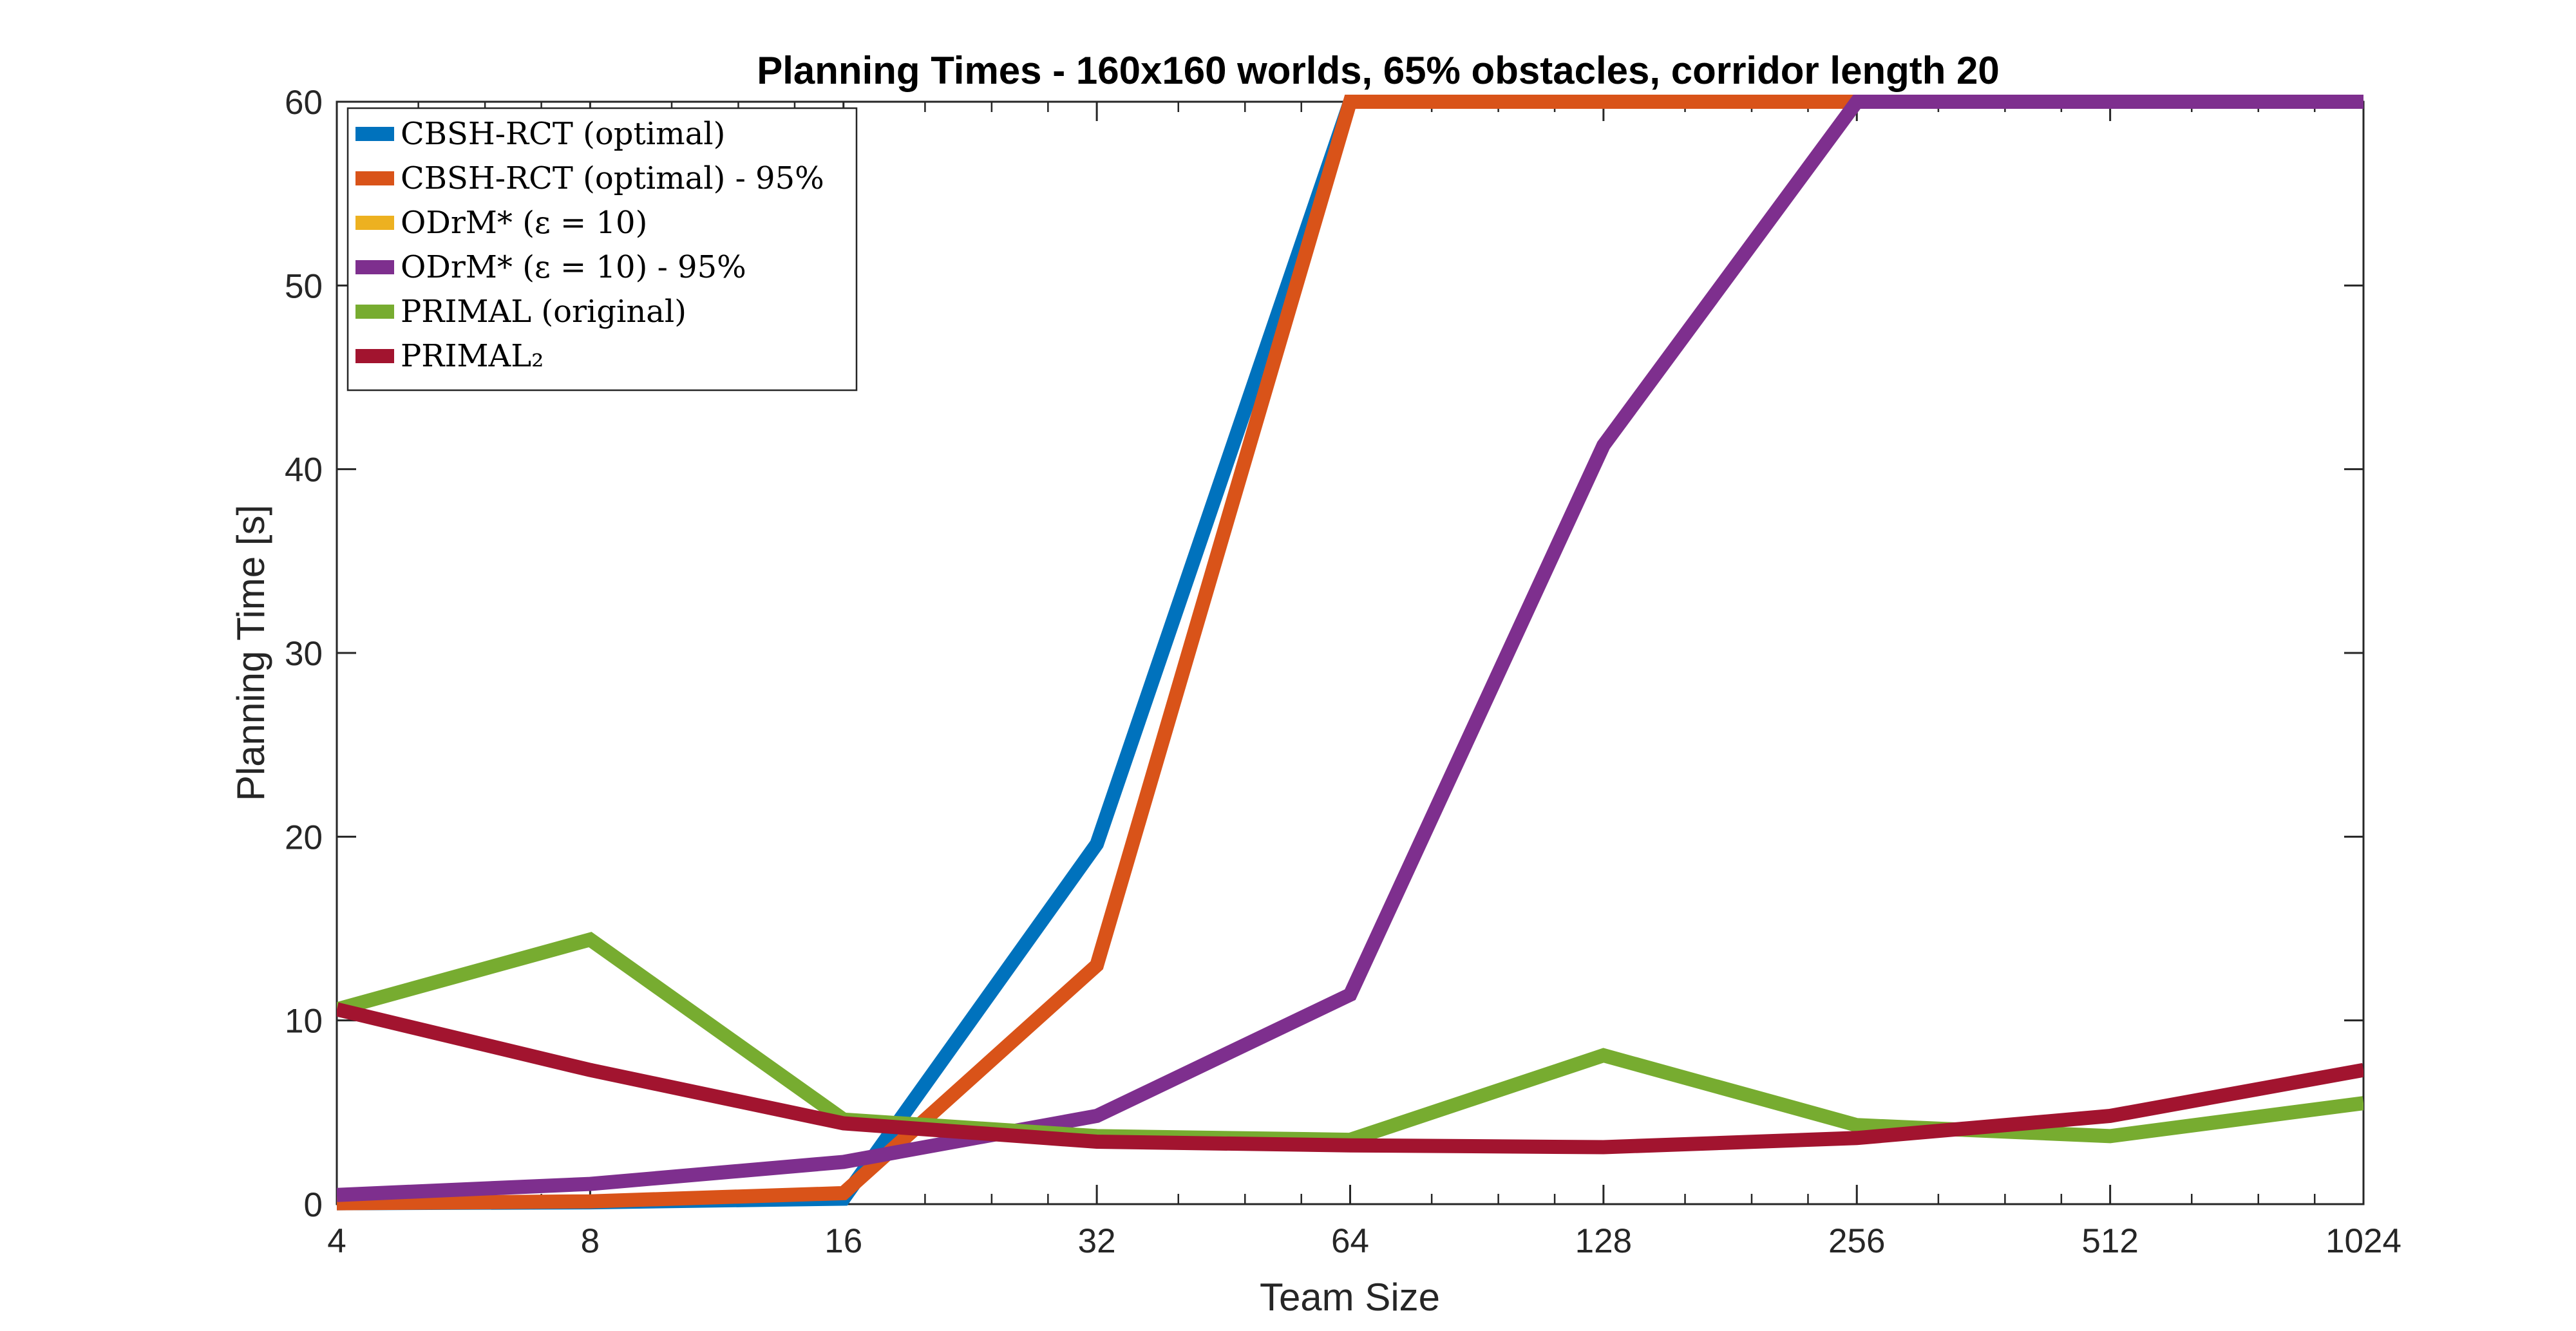 The width and height of the screenshot is (2576, 1331). Describe the element at coordinates (336, 1241) in the screenshot. I see `x-tick-label: 4` at that location.